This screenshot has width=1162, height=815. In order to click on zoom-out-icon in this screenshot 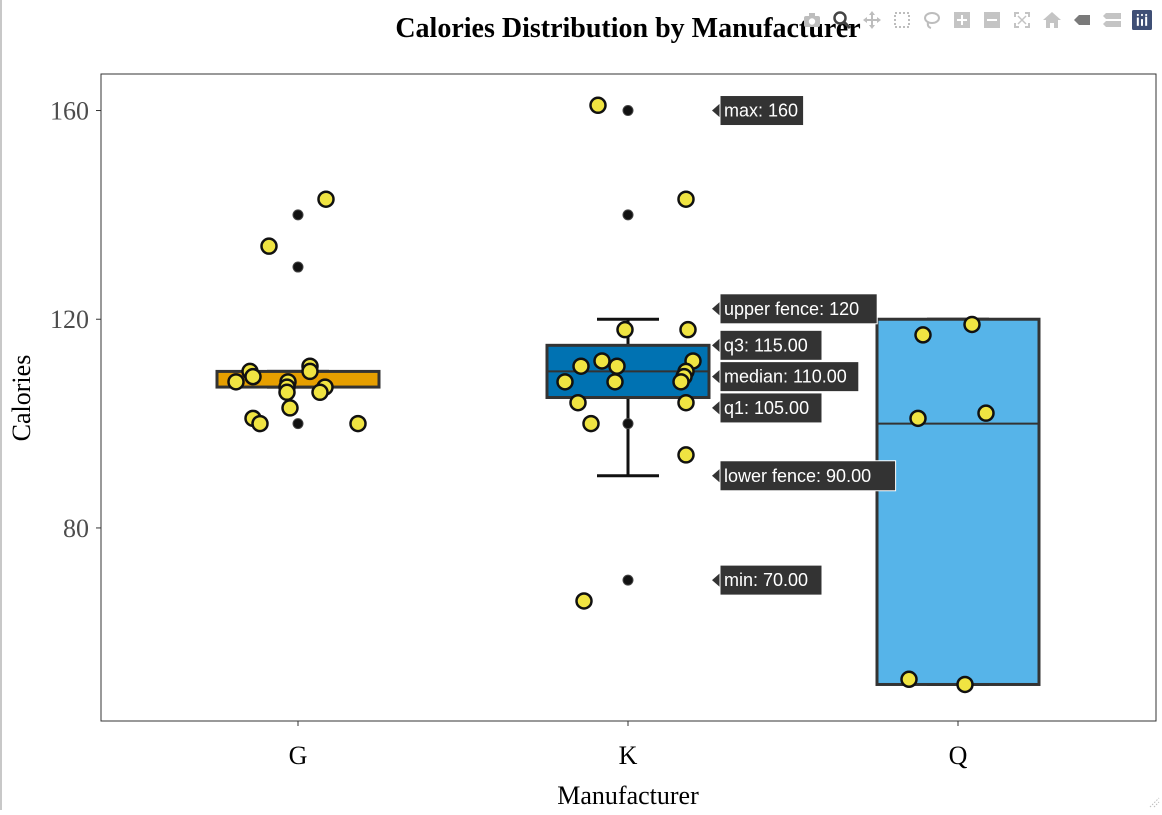, I will do `click(992, 20)`.